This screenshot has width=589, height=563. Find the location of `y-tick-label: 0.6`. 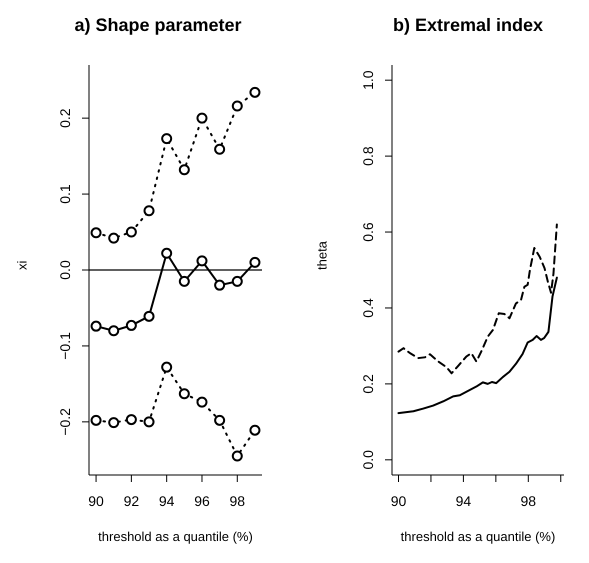

y-tick-label: 0.6 is located at coordinates (368, 232).